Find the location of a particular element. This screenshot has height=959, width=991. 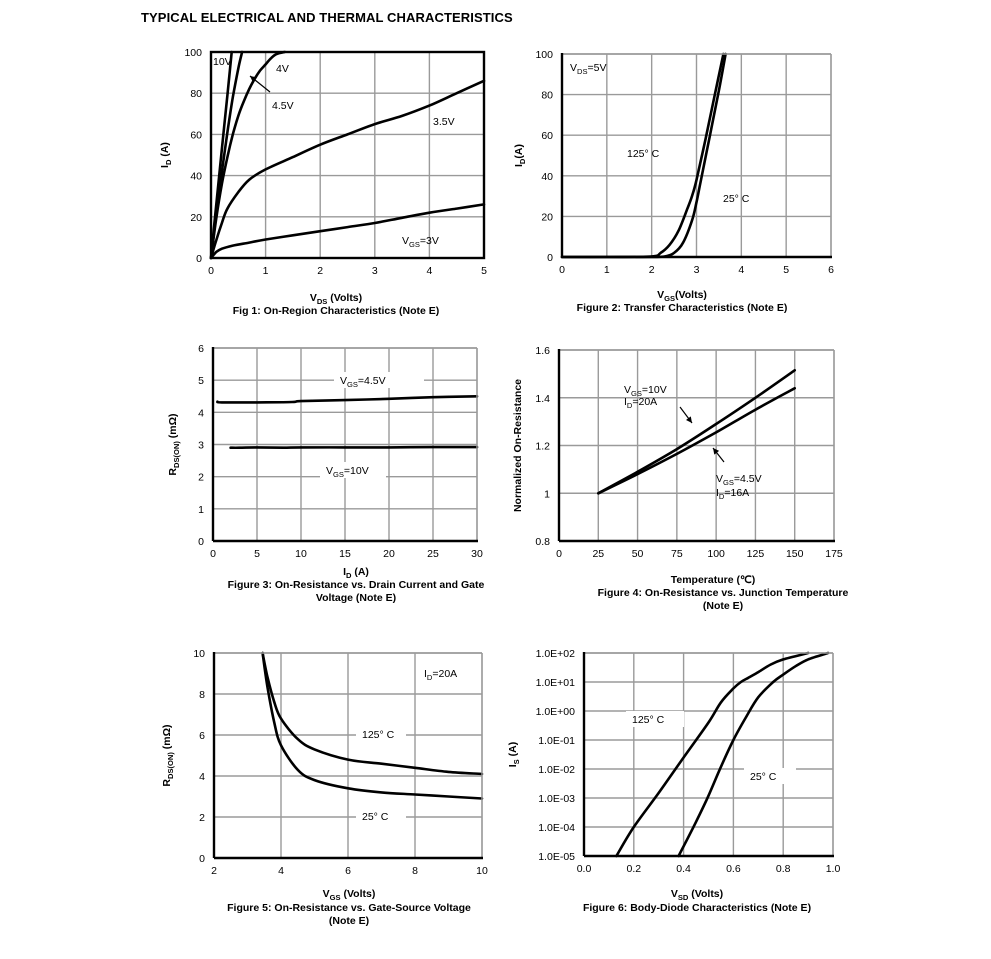

x-tick-label: 0.6 is located at coordinates (733, 869).